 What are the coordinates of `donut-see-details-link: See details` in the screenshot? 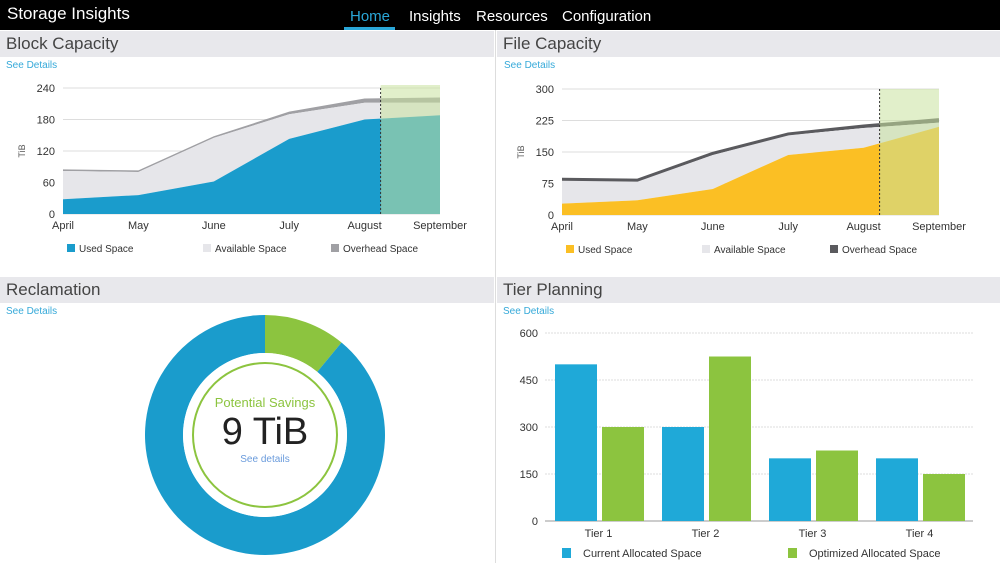 It's located at (265, 459).